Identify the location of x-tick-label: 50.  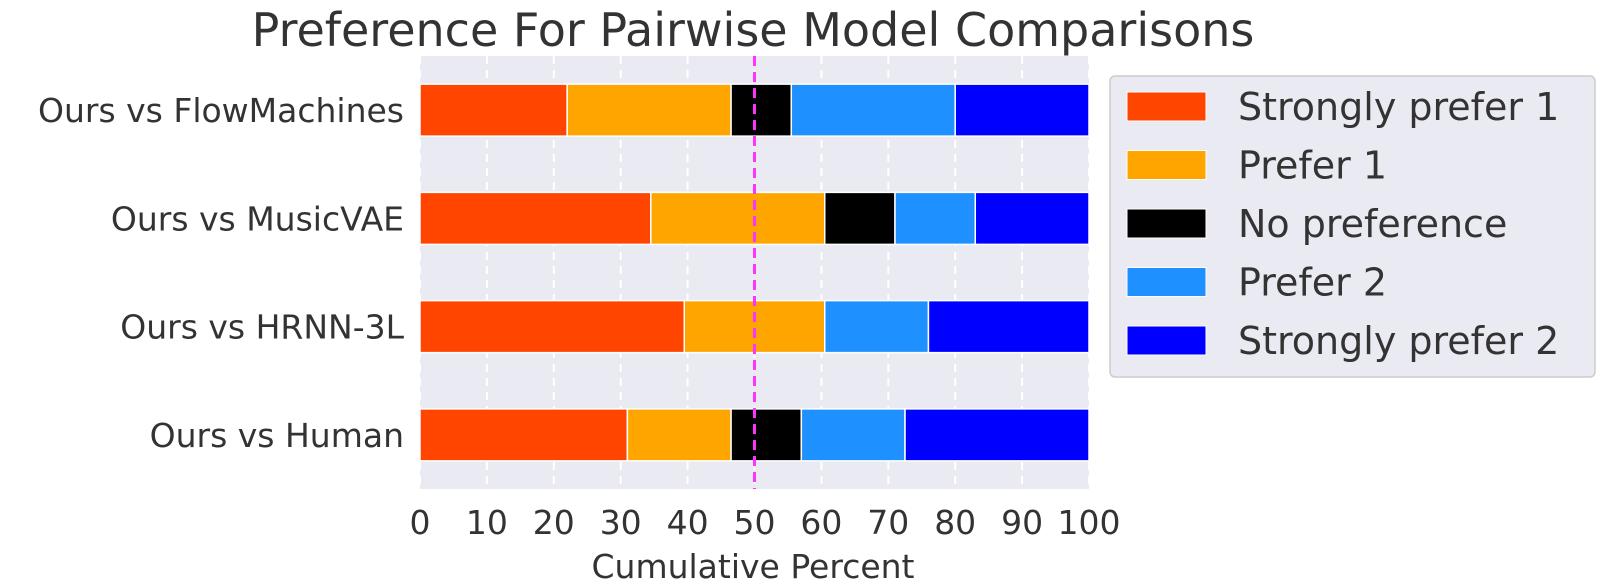
(755, 522).